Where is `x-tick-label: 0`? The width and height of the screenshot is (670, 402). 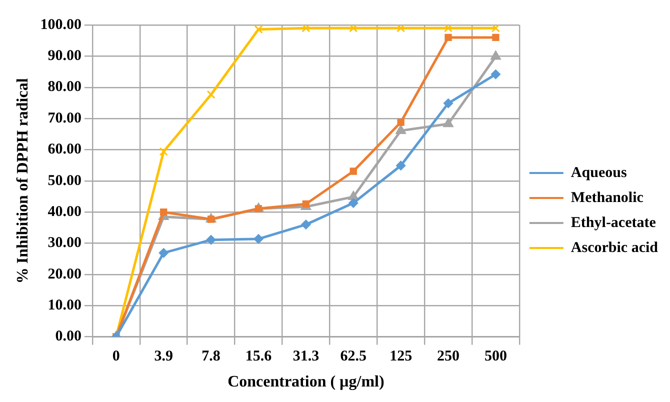
x-tick-label: 0 is located at coordinates (116, 356).